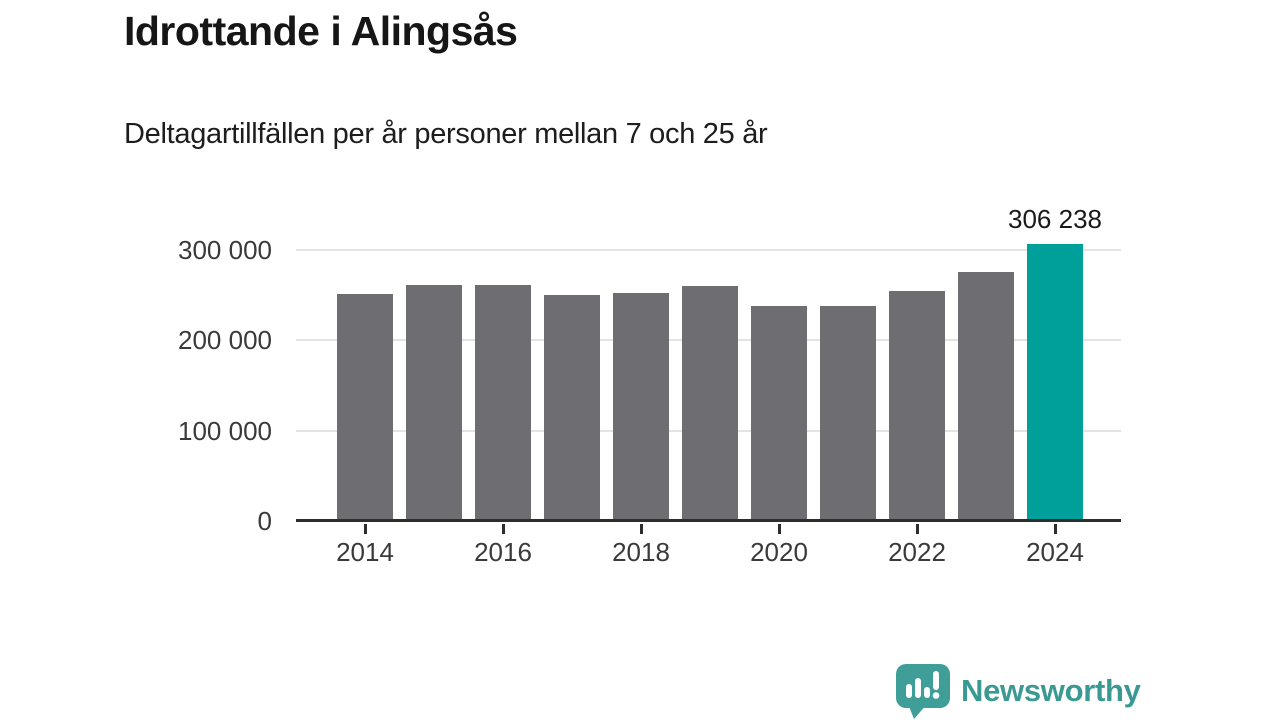  Describe the element at coordinates (434, 402) in the screenshot. I see `bar-2015` at that location.